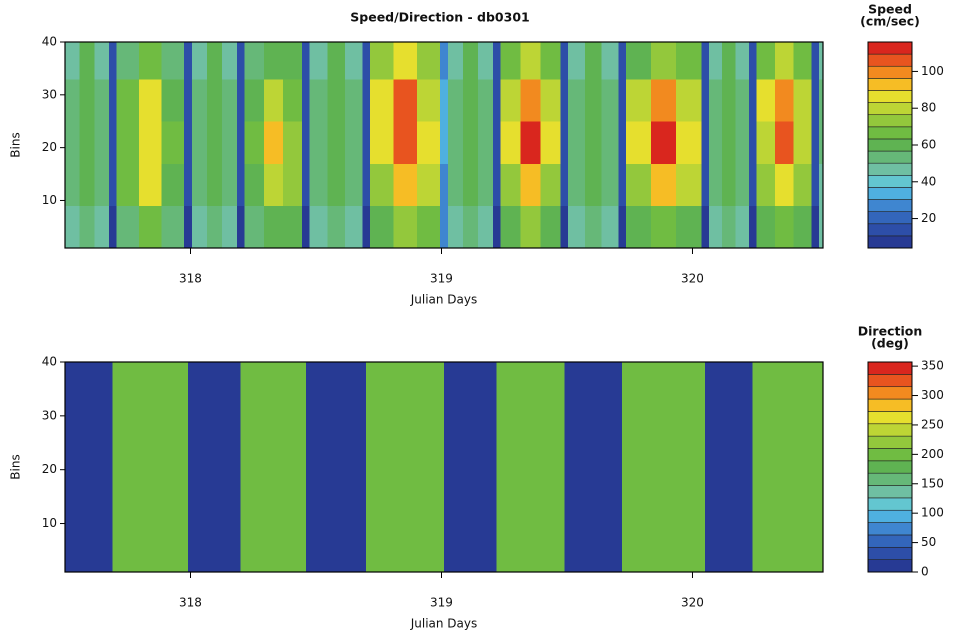 The width and height of the screenshot is (962, 633). I want to click on colorbar-frame, so click(890, 467).